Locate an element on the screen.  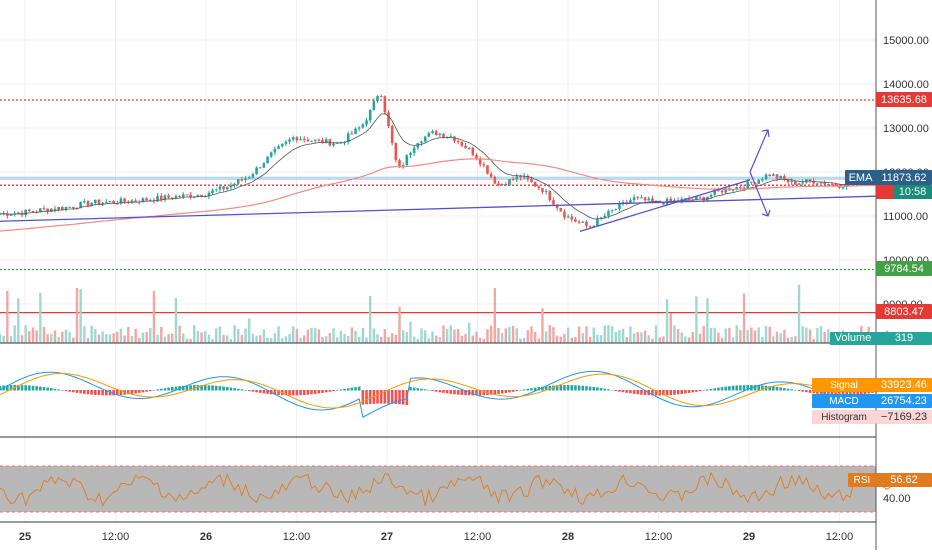
level-label: 9784.54 is located at coordinates (904, 269).